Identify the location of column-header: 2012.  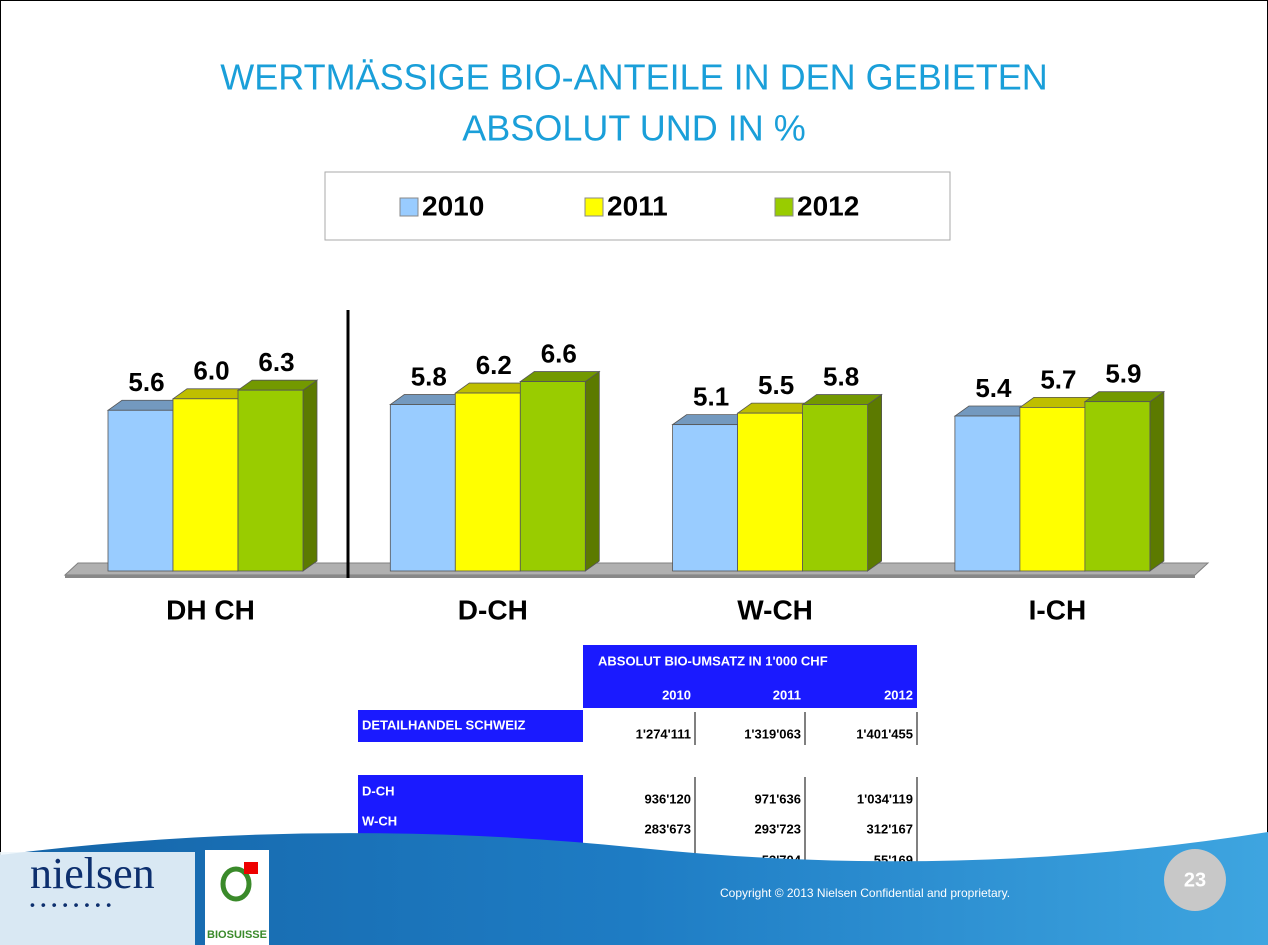
(898, 694).